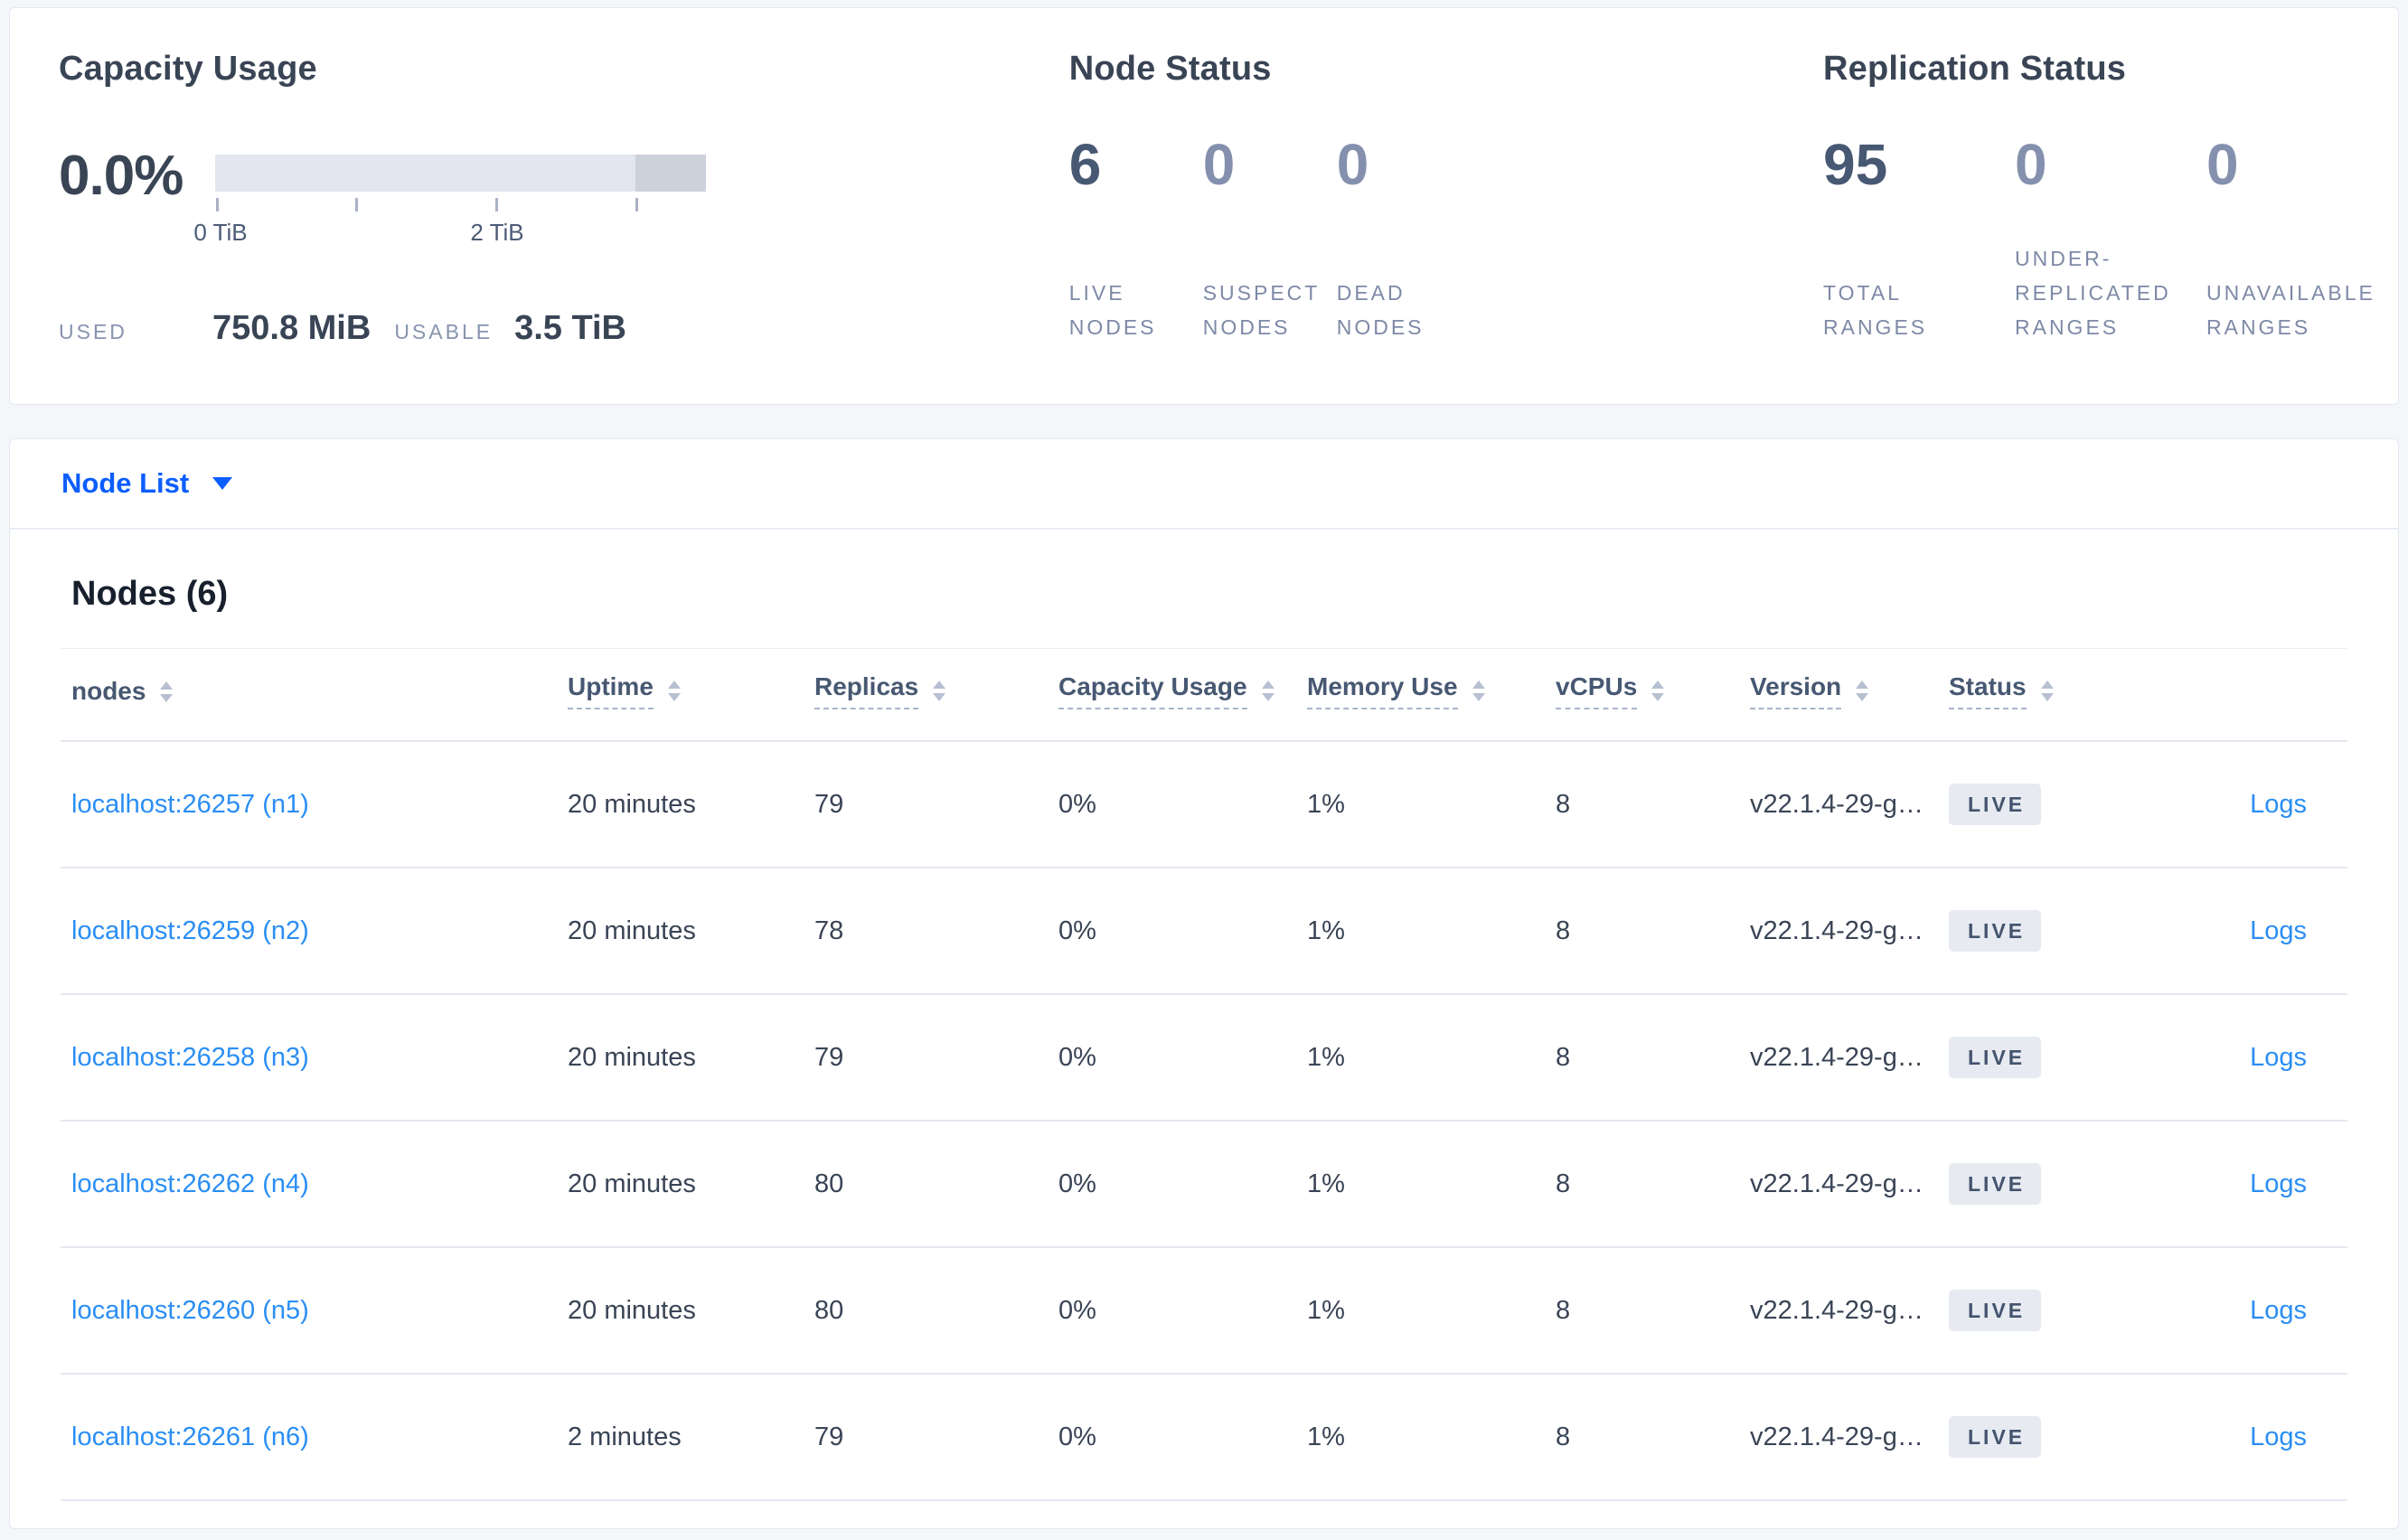  I want to click on node-list-selector: Node List, so click(147, 483).